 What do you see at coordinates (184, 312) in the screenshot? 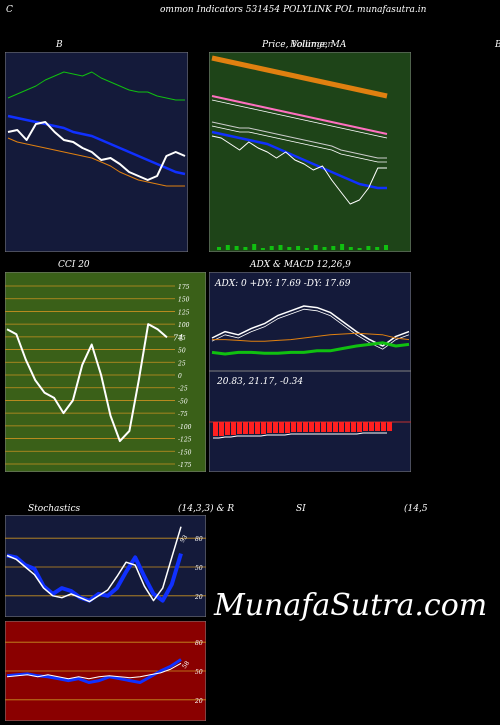
I see `cci-tick-label: 125` at bounding box center [184, 312].